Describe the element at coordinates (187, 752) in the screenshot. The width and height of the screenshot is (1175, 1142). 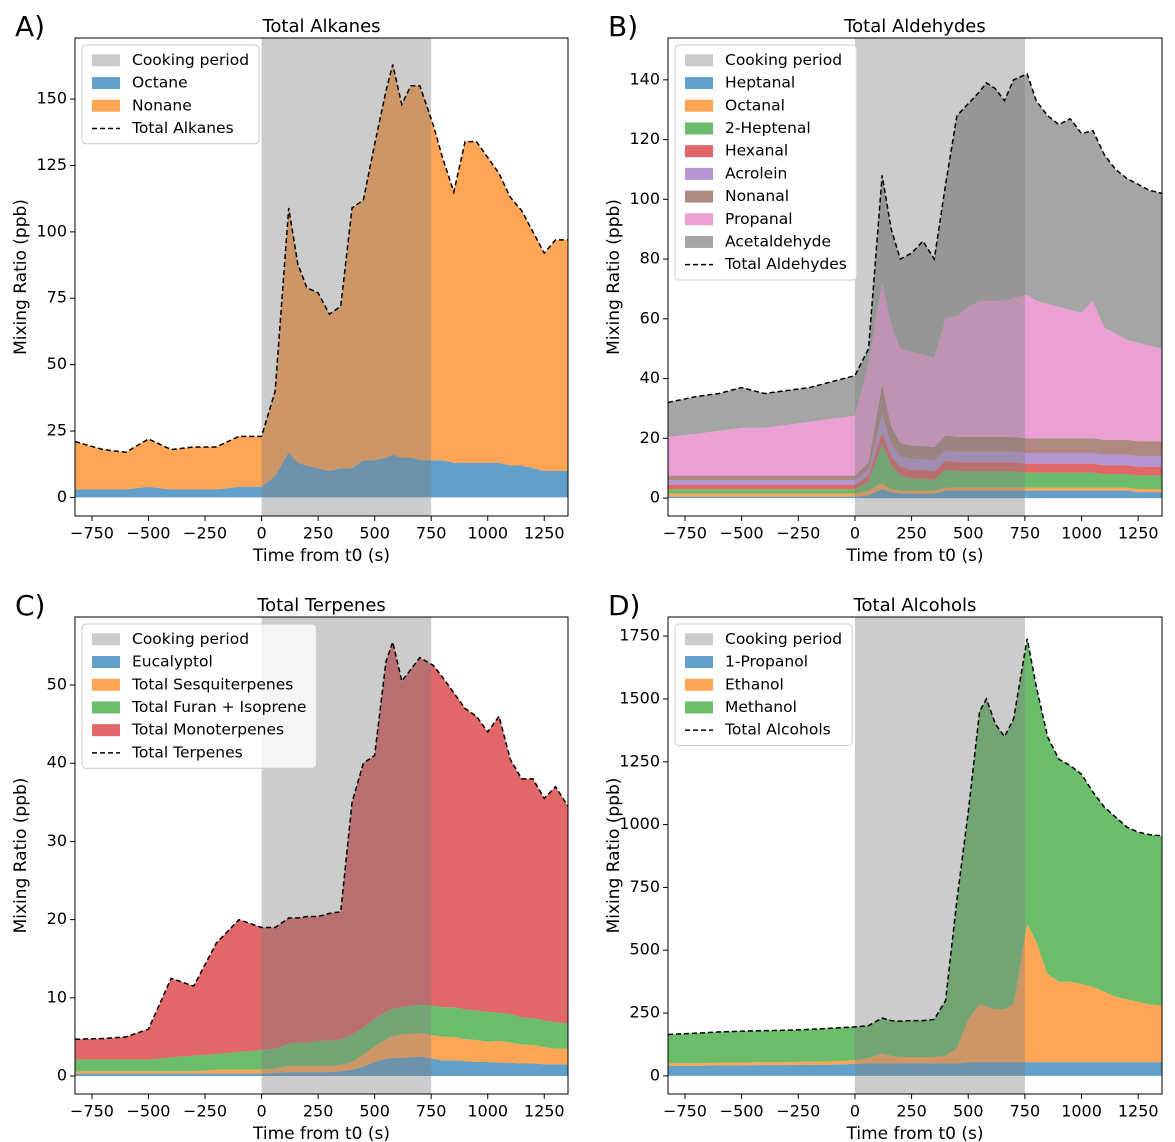
I see `legend-label: Total Terpenes` at that location.